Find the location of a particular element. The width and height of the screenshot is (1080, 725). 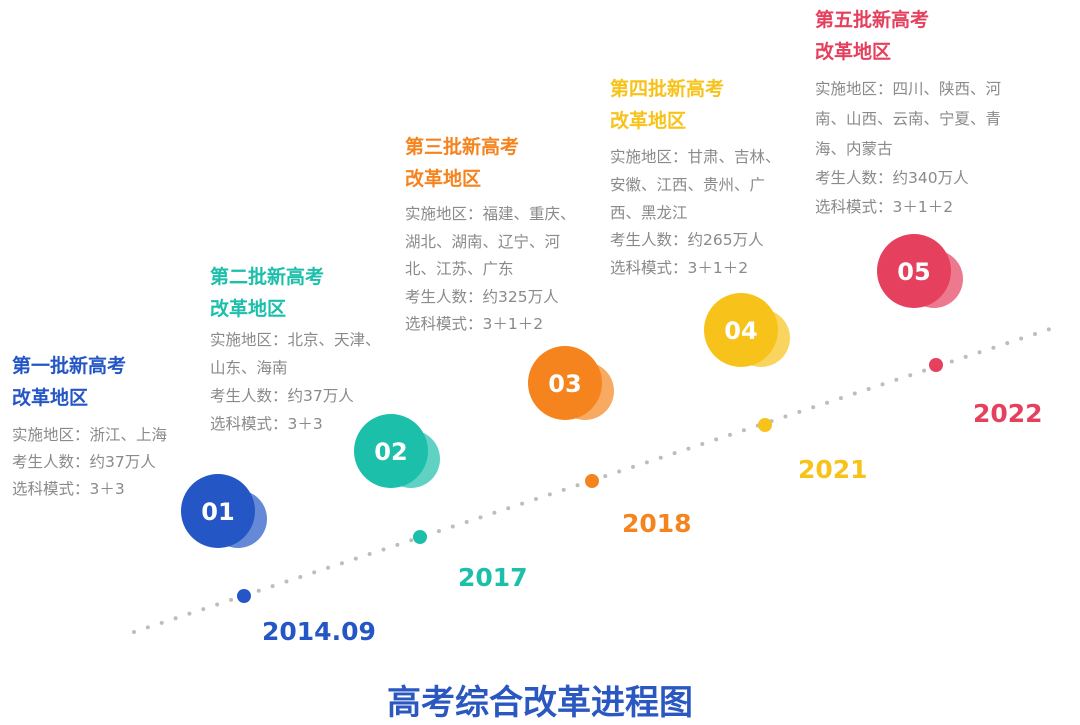

milestone-detail: 实施地区：四川、陕西、河 is located at coordinates (908, 89).